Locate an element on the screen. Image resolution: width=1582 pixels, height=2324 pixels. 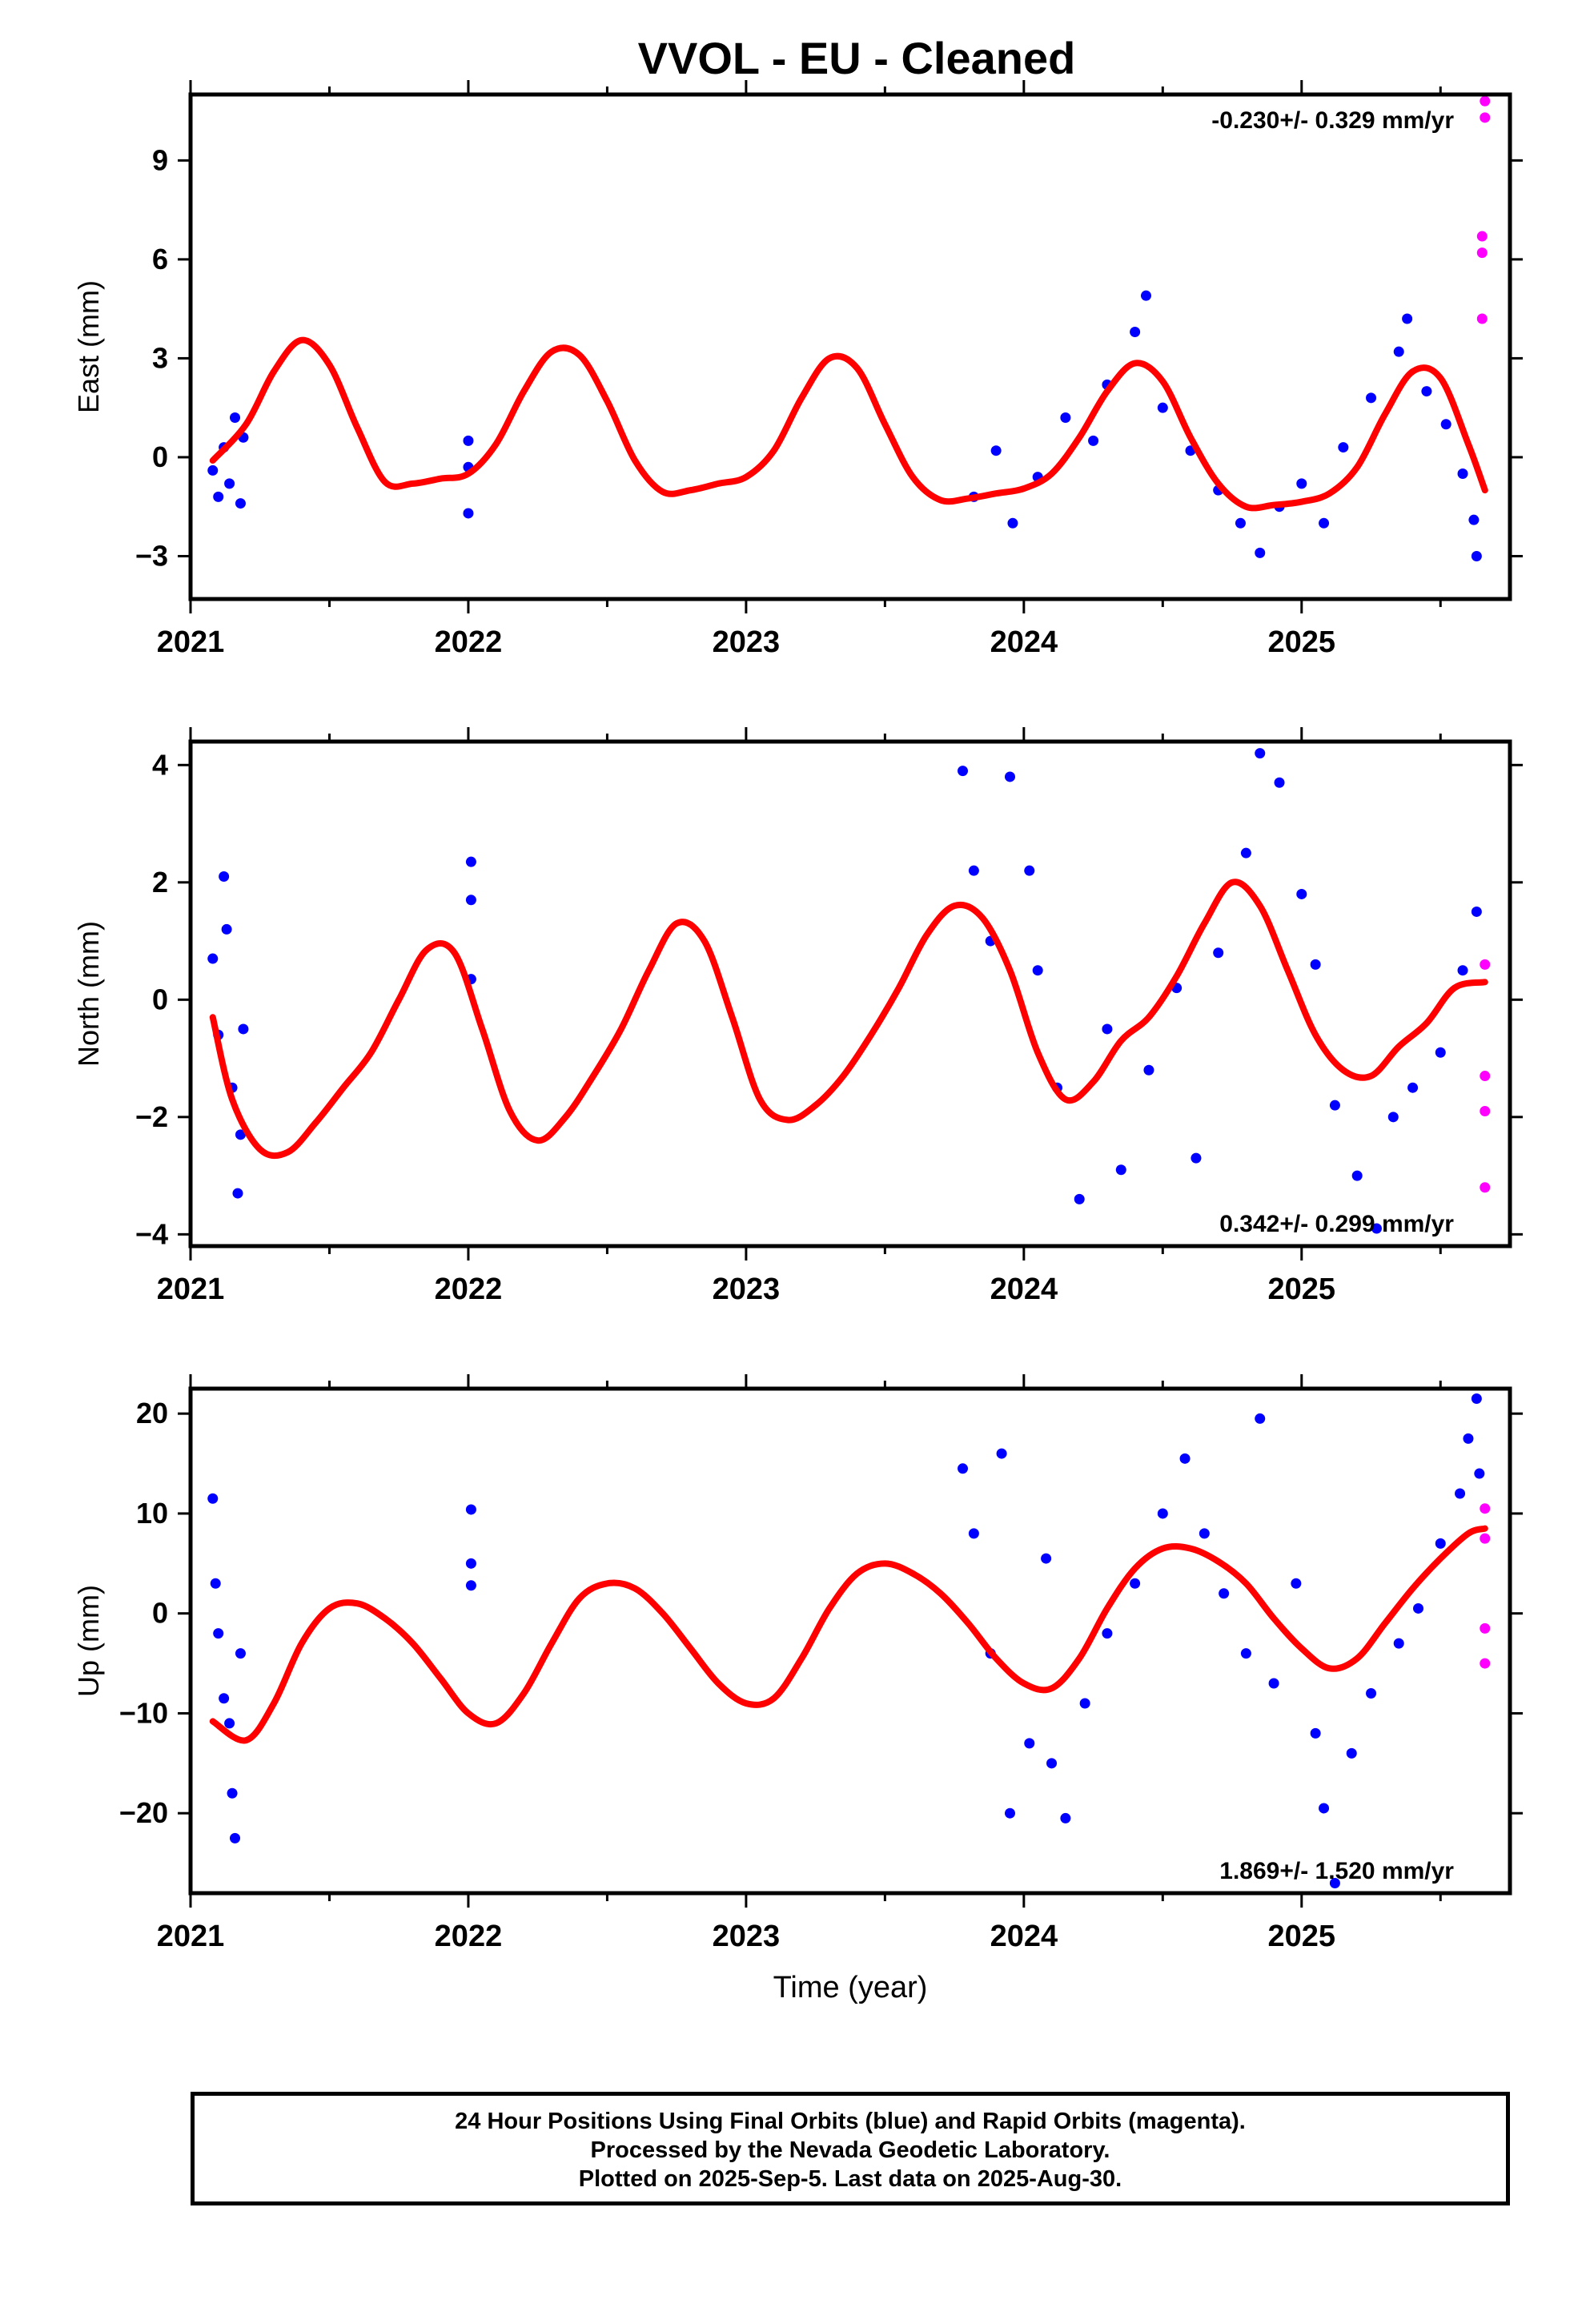
chart-title: VVOL - EU - Cleaned is located at coordinates (856, 58).